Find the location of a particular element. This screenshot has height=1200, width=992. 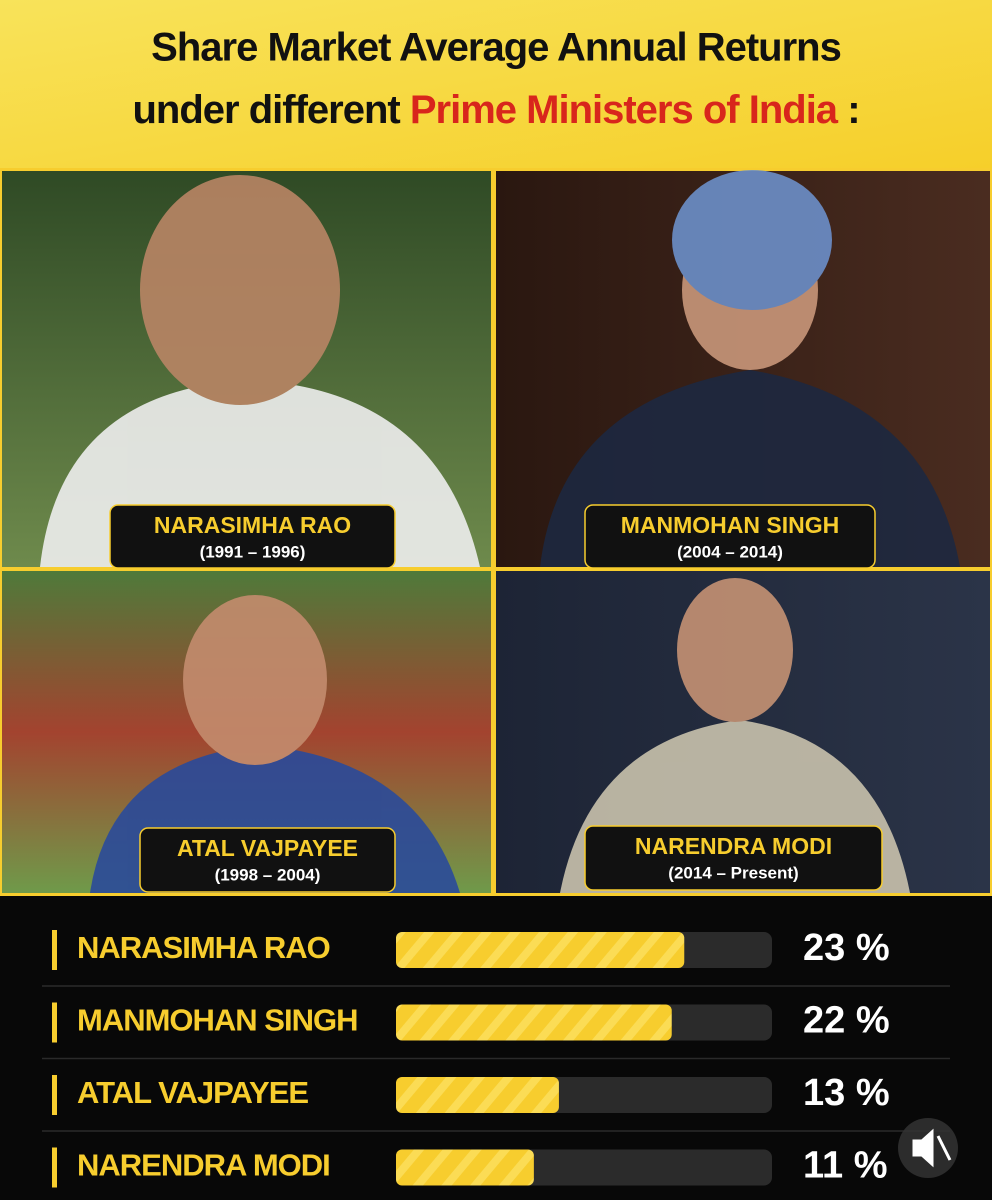

panel-name: ATAL VAJPAYEE is located at coordinates (267, 848).